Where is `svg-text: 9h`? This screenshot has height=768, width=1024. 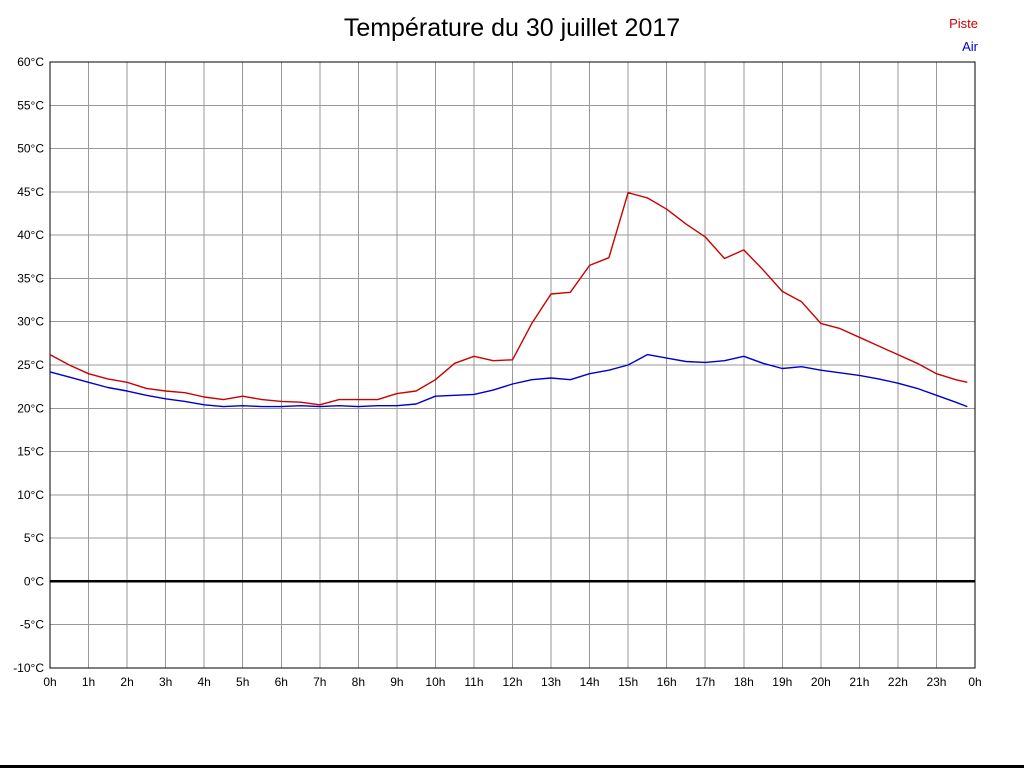 svg-text: 9h is located at coordinates (396, 682).